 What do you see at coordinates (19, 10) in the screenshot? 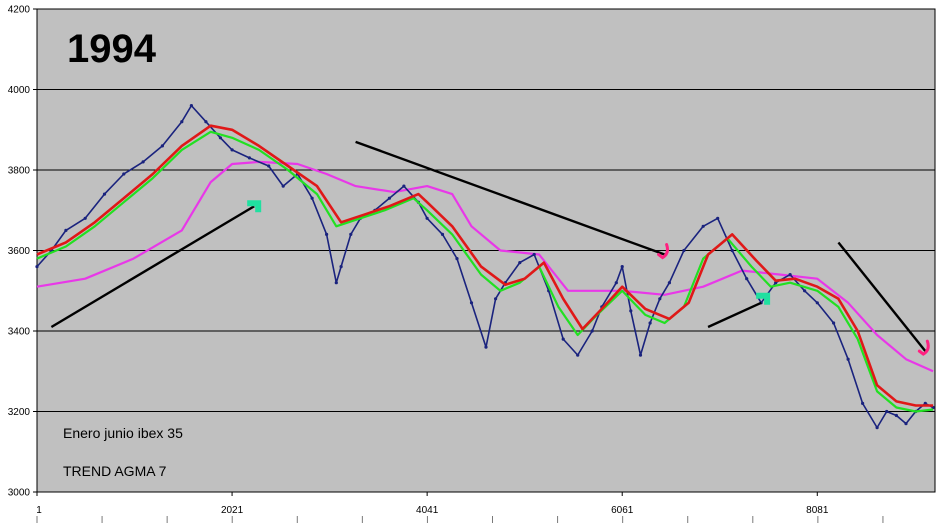
I see `y-tick-label-6: 4200` at bounding box center [19, 10].